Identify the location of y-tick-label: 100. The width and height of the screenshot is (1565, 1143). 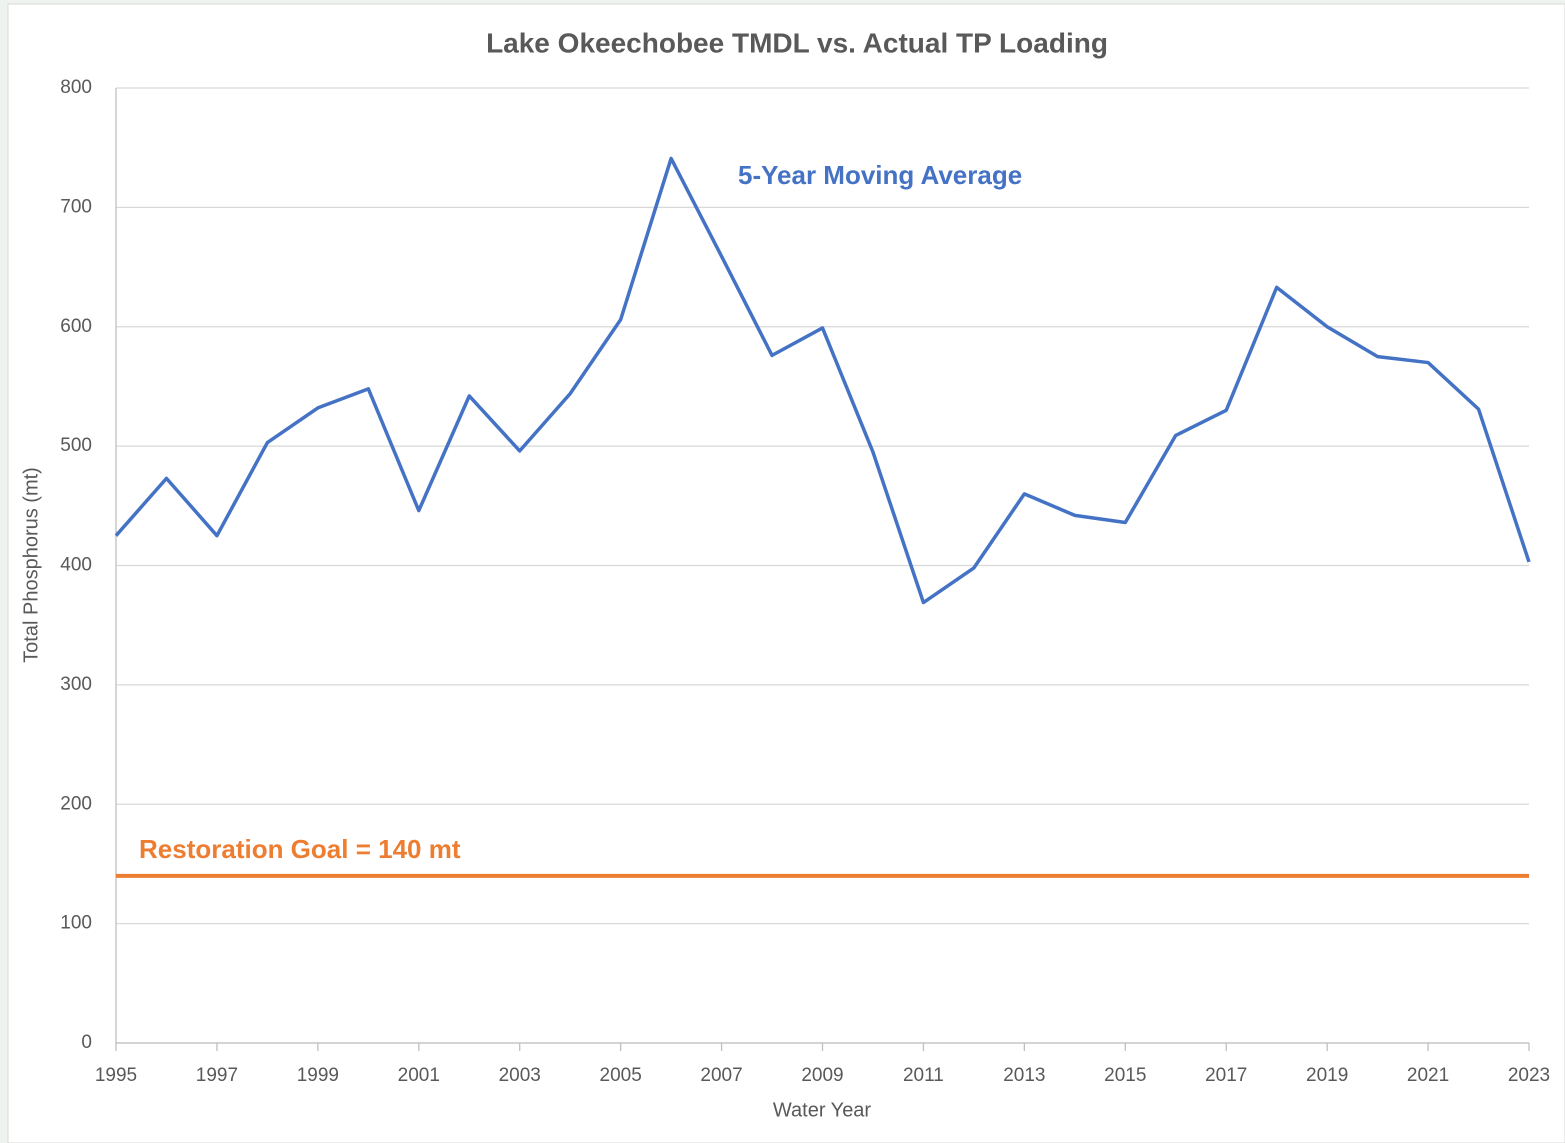
(76, 923).